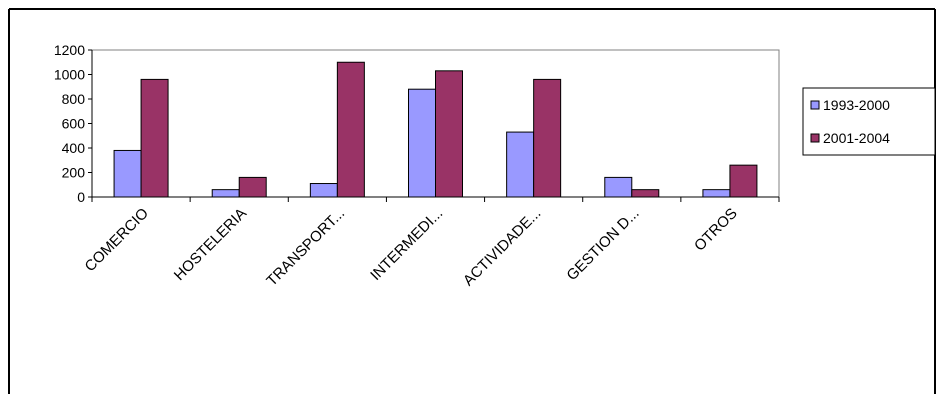 The image size is (938, 399). I want to click on y-tick-label: 600, so click(74, 124).